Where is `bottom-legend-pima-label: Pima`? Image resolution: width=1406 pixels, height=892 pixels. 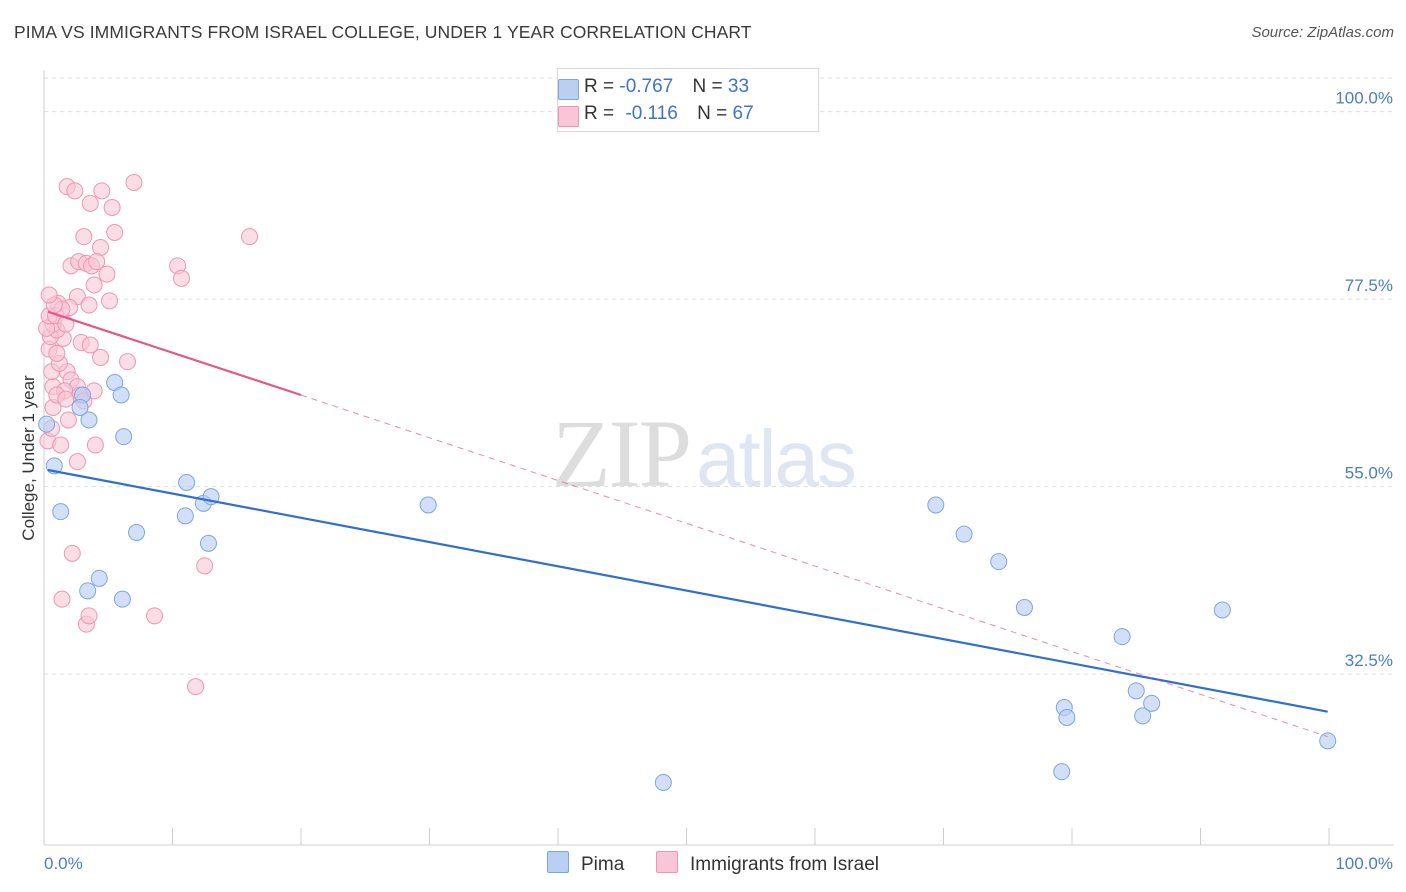
bottom-legend-pima-label: Pima is located at coordinates (603, 864).